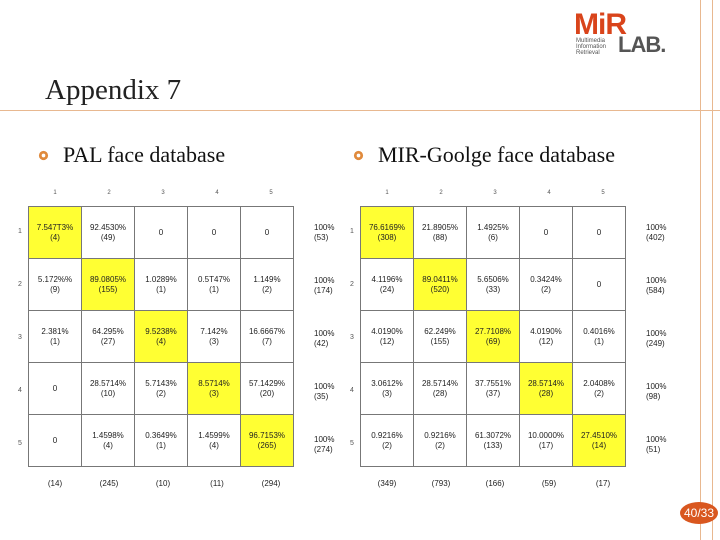 This screenshot has width=720, height=540. What do you see at coordinates (324, 338) in the screenshot?
I see `row-total: 100% (42)` at bounding box center [324, 338].